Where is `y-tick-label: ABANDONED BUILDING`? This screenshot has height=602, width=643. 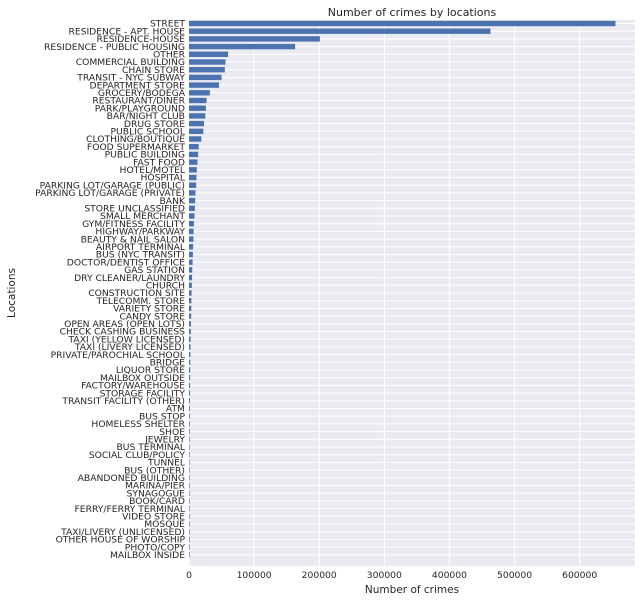
y-tick-label: ABANDONED BUILDING is located at coordinates (131, 478).